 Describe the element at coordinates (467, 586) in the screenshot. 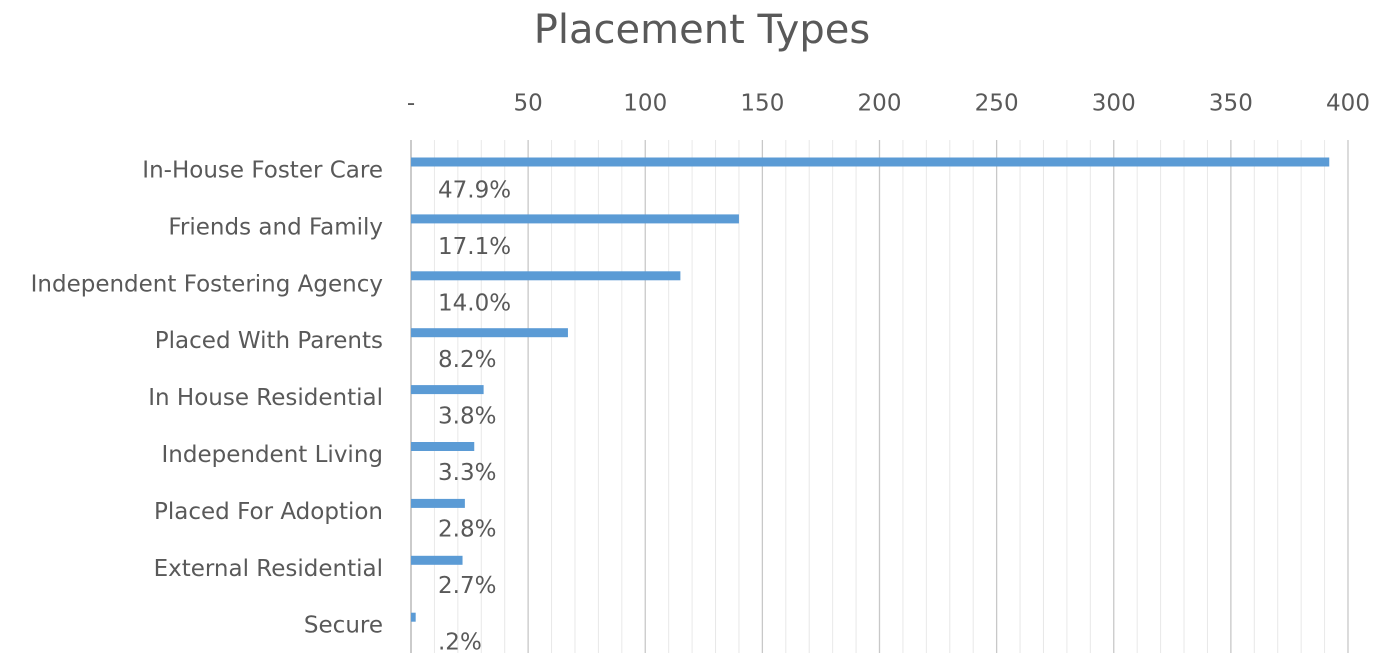

I see `value-label: 2.7%` at that location.